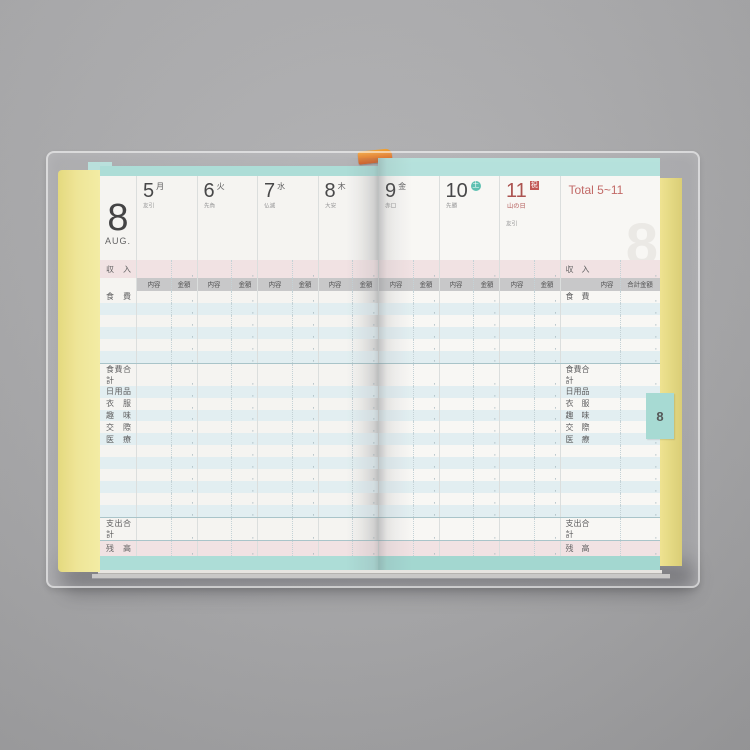 The width and height of the screenshot is (750, 750). What do you see at coordinates (149, 205) in the screenshot?
I see `rokuyo-label: 友引` at bounding box center [149, 205].